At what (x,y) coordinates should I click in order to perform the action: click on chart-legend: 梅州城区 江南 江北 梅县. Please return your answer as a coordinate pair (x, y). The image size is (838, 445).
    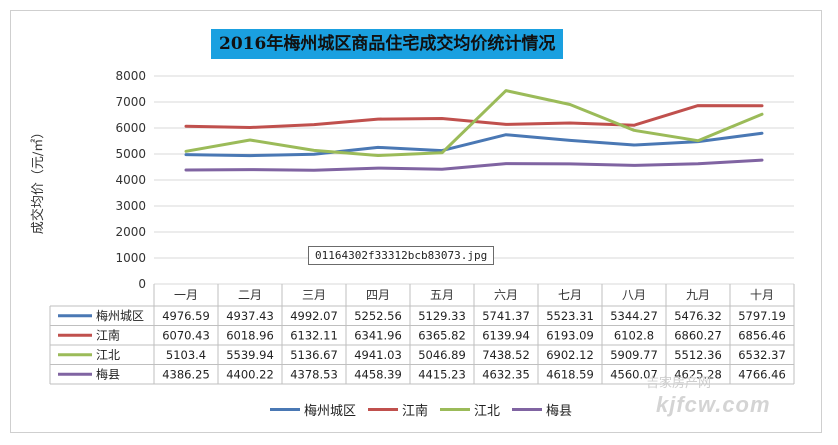
    Looking at the image, I should click on (421, 409).